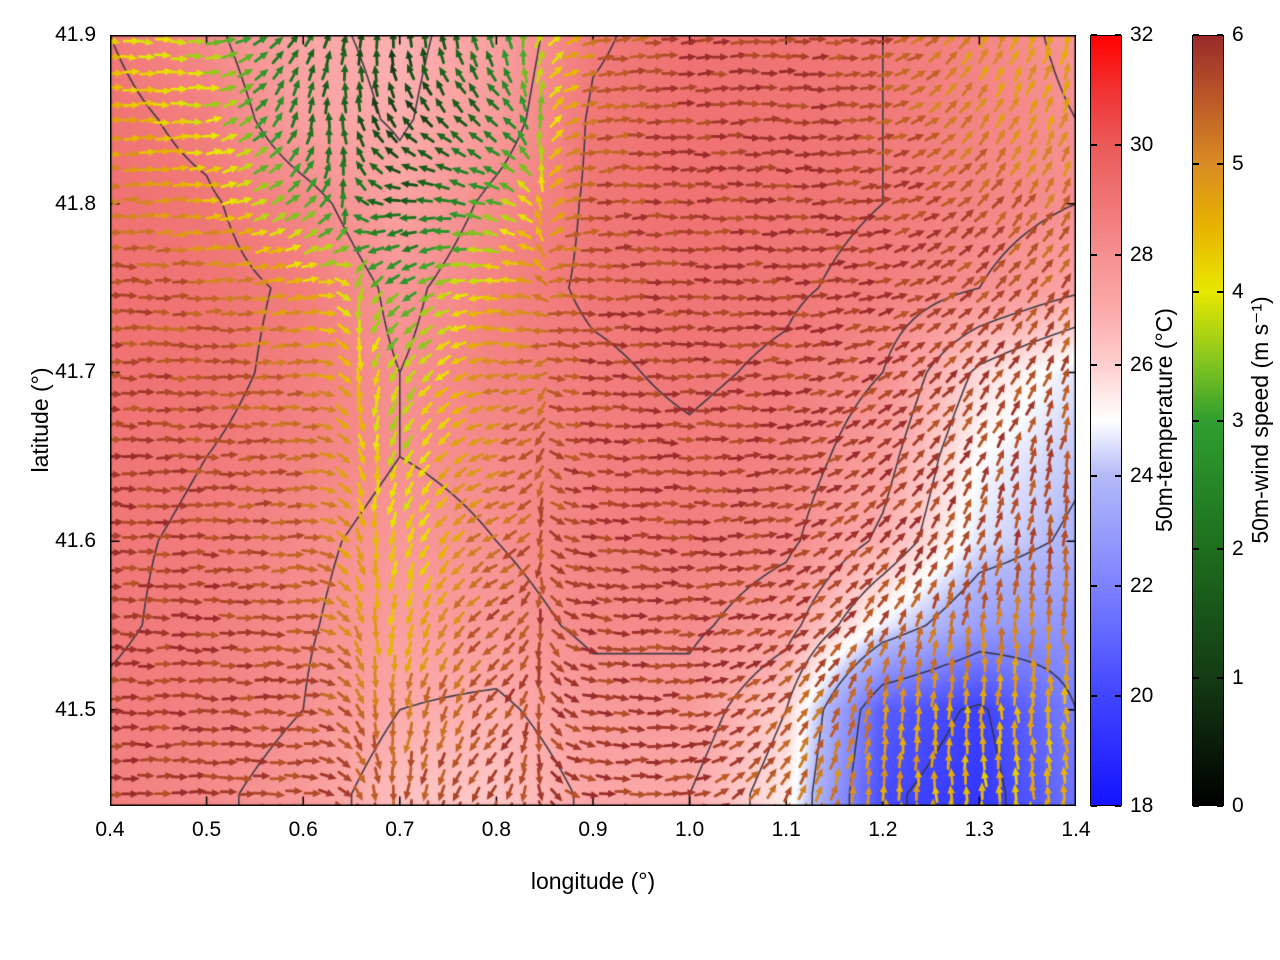  I want to click on temperature-colorbar-tick-label: 22, so click(1142, 585).